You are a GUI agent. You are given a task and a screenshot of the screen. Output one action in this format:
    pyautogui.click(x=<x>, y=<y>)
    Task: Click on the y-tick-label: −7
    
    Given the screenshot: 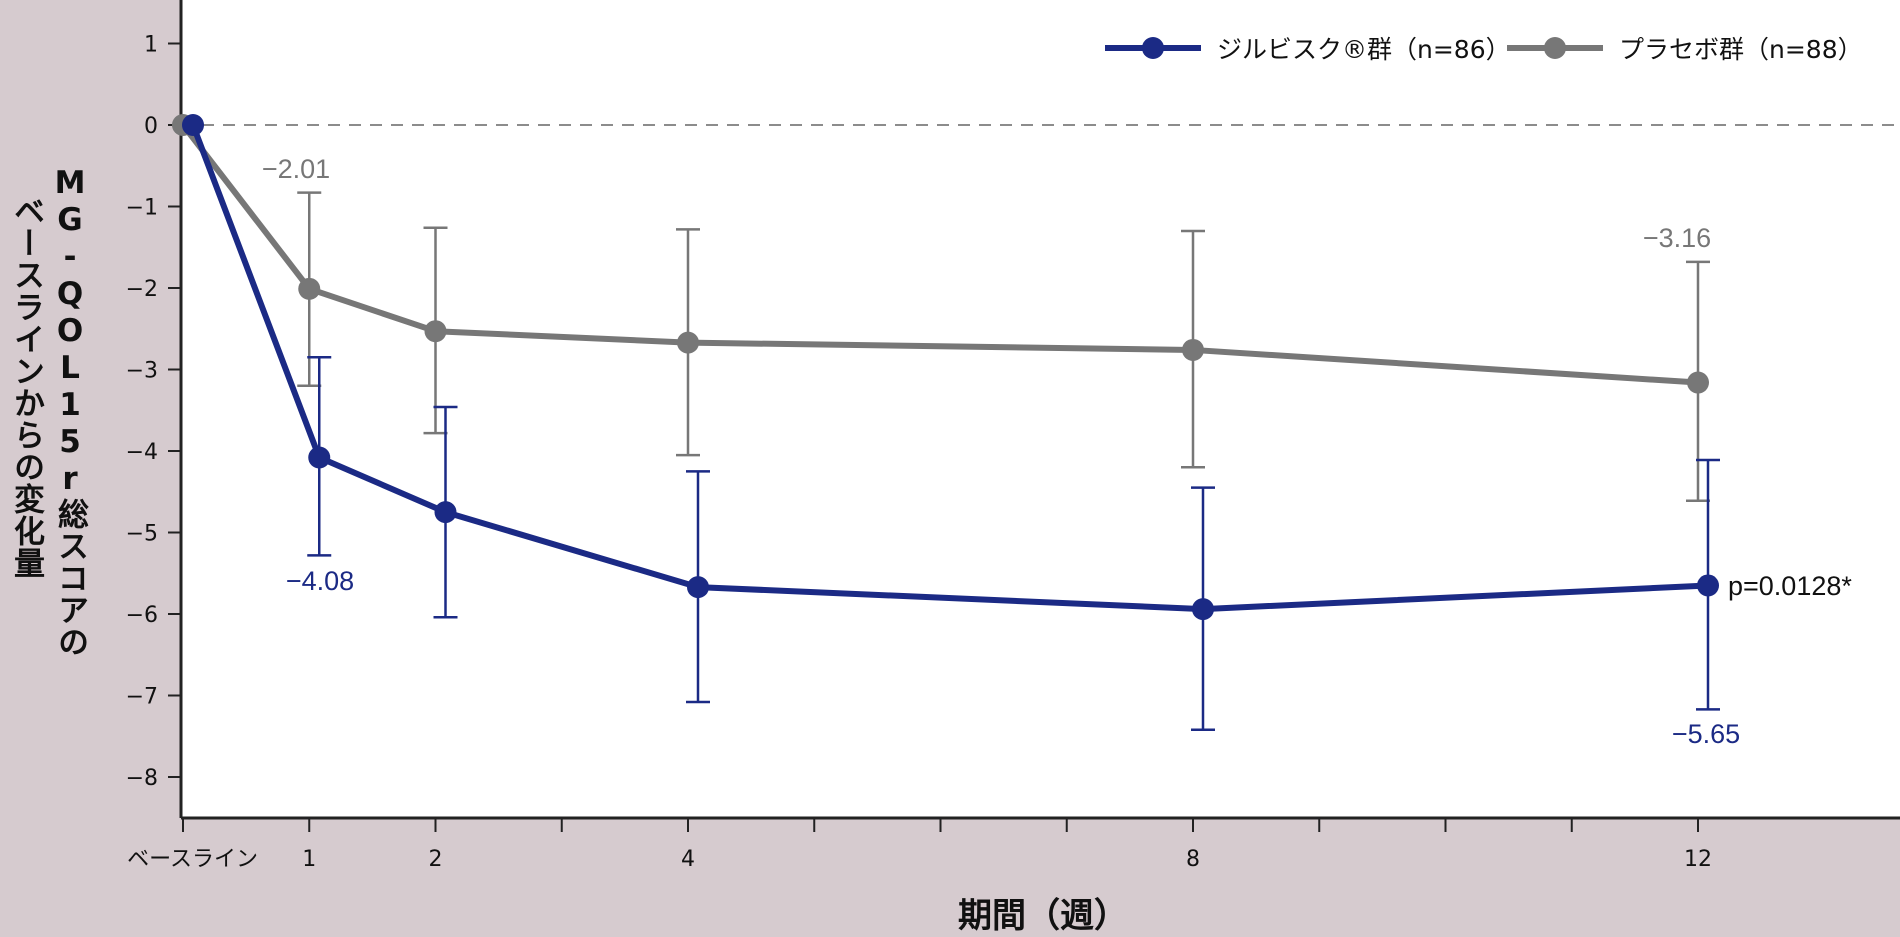 What is the action you would take?
    pyautogui.click(x=142, y=697)
    